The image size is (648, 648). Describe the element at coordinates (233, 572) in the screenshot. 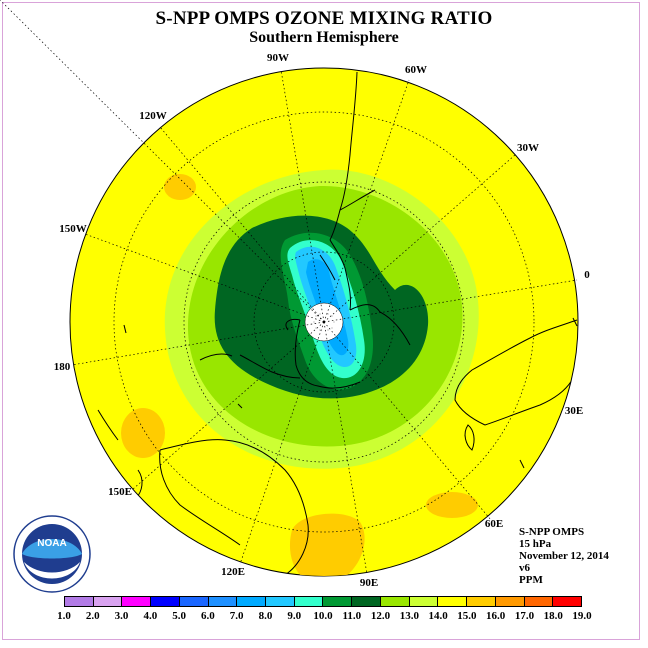

I see `longitude-label: 120E` at that location.